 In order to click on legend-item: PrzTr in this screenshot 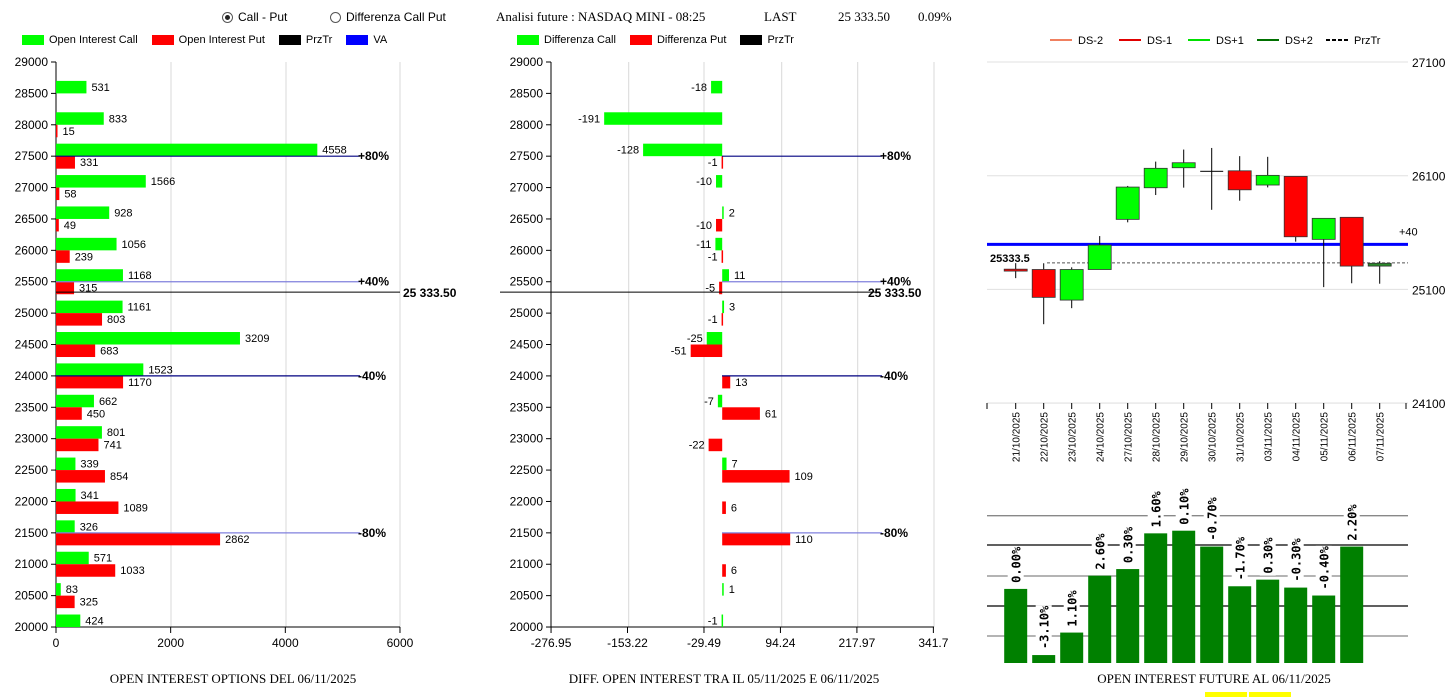, I will do `click(305, 40)`.